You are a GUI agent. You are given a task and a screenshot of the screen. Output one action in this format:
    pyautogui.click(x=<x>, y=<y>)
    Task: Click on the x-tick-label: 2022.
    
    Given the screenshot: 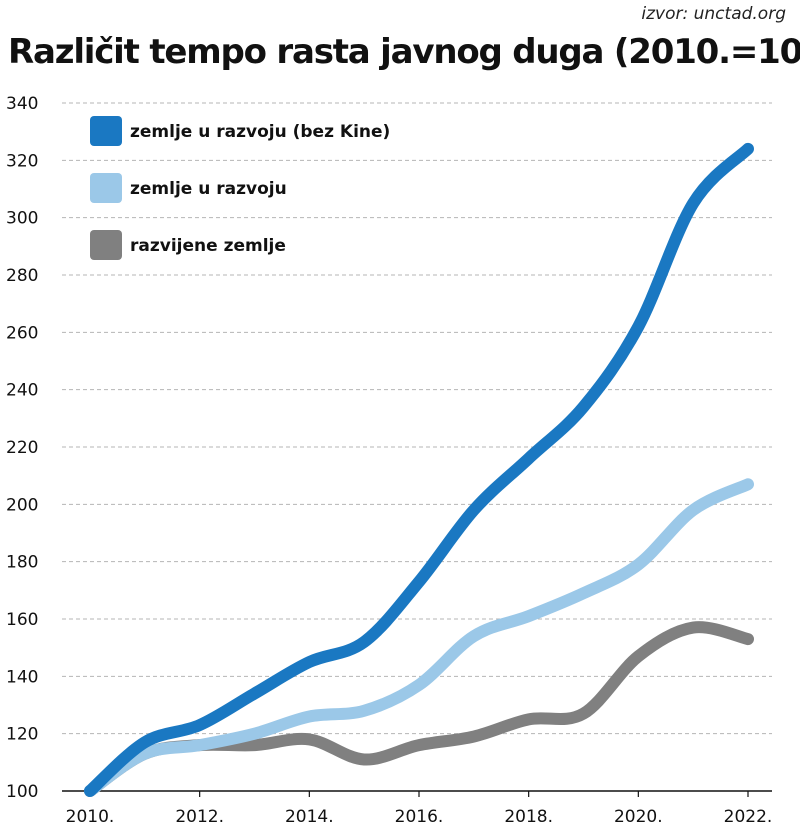 What is the action you would take?
    pyautogui.click(x=748, y=817)
    